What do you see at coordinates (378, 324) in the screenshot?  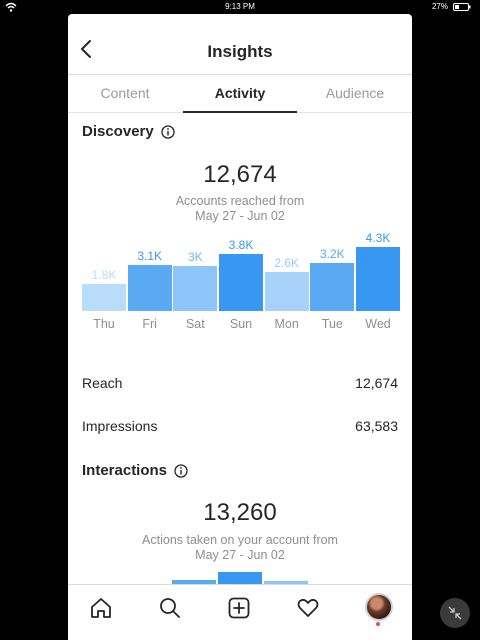 I see `chart-day-label: Wed` at bounding box center [378, 324].